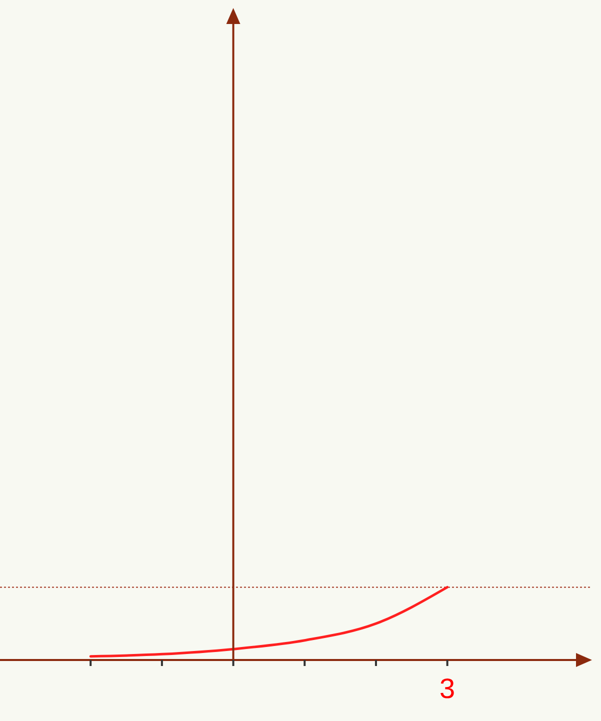 Image resolution: width=601 pixels, height=721 pixels. I want to click on text: 3, so click(448, 688).